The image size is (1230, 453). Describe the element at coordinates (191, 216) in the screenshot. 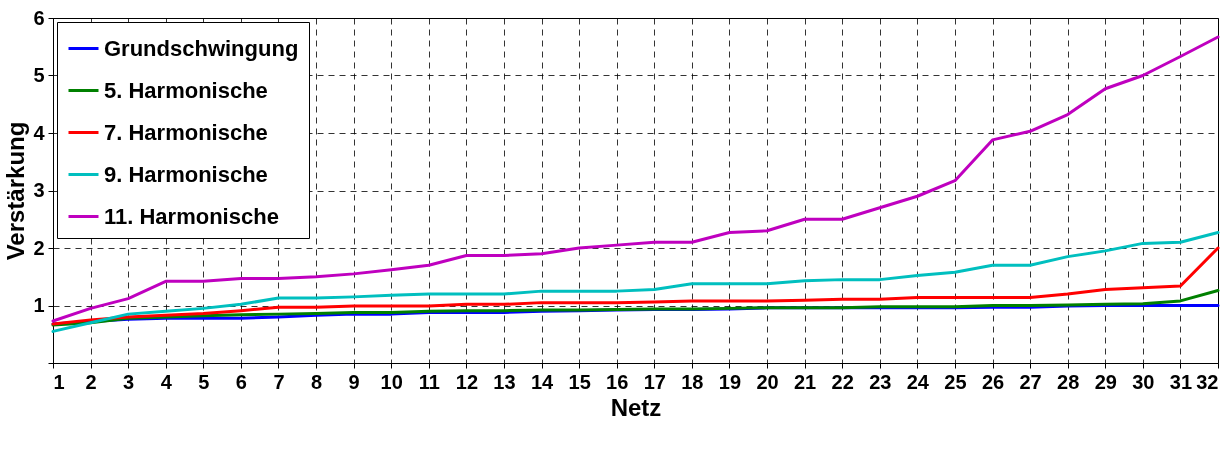

I see `legend-label: 11. Harmonische` at that location.